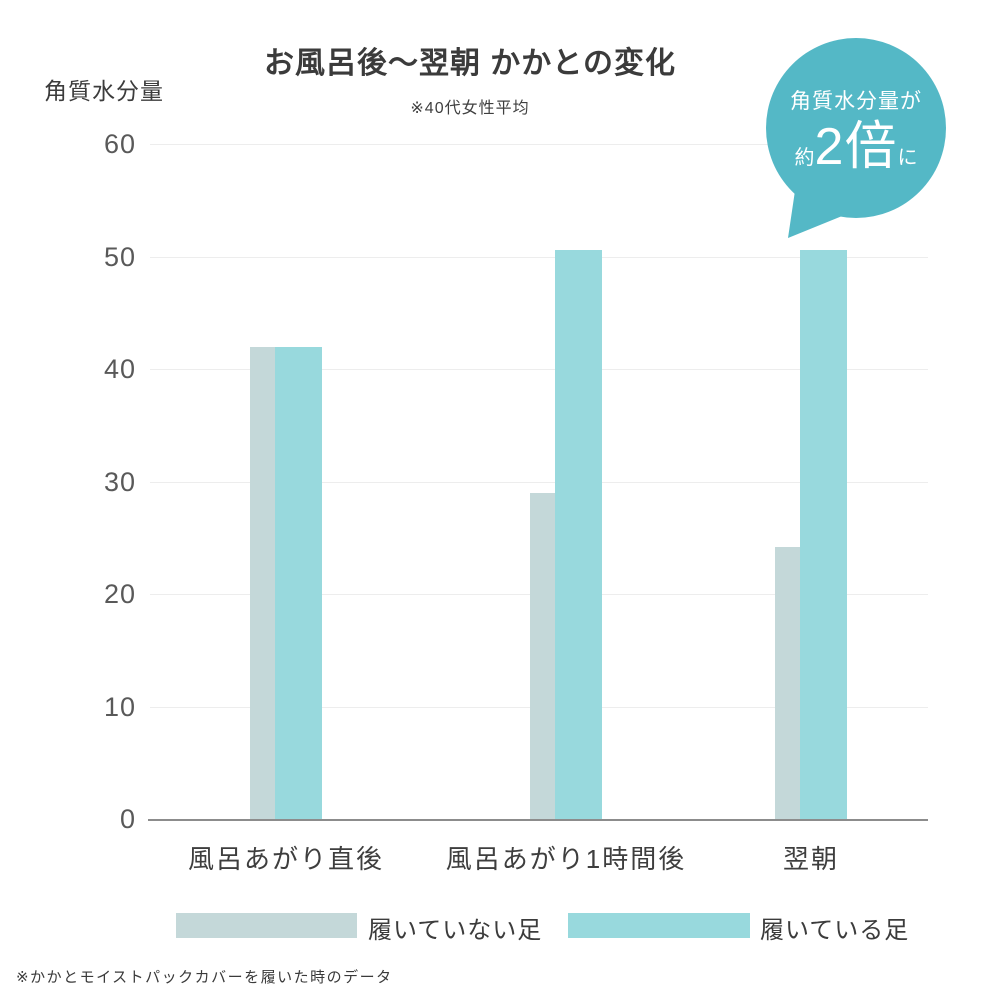 This screenshot has height=1000, width=1000. What do you see at coordinates (566, 859) in the screenshot?
I see `x-label-1: 風呂あがり1時間後` at bounding box center [566, 859].